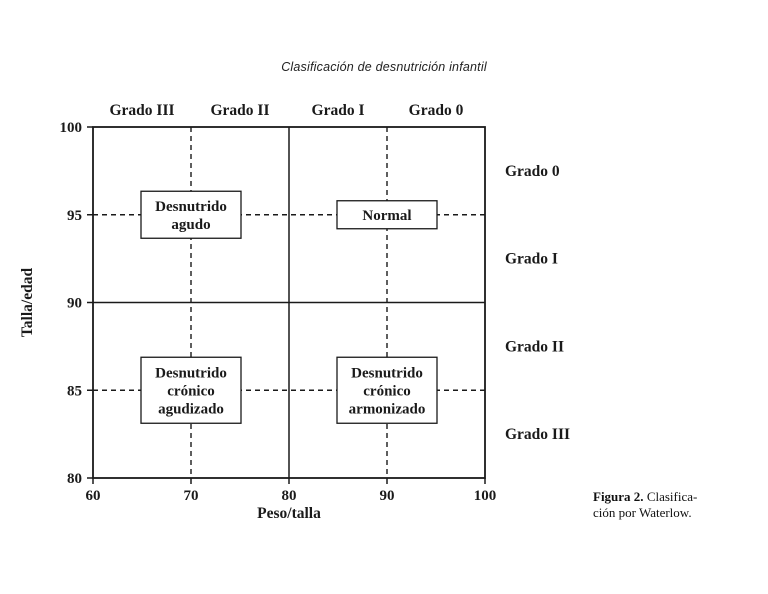 Image resolution: width=768 pixels, height=594 pixels. What do you see at coordinates (289, 496) in the screenshot?
I see `x-tick-label: 80` at bounding box center [289, 496].